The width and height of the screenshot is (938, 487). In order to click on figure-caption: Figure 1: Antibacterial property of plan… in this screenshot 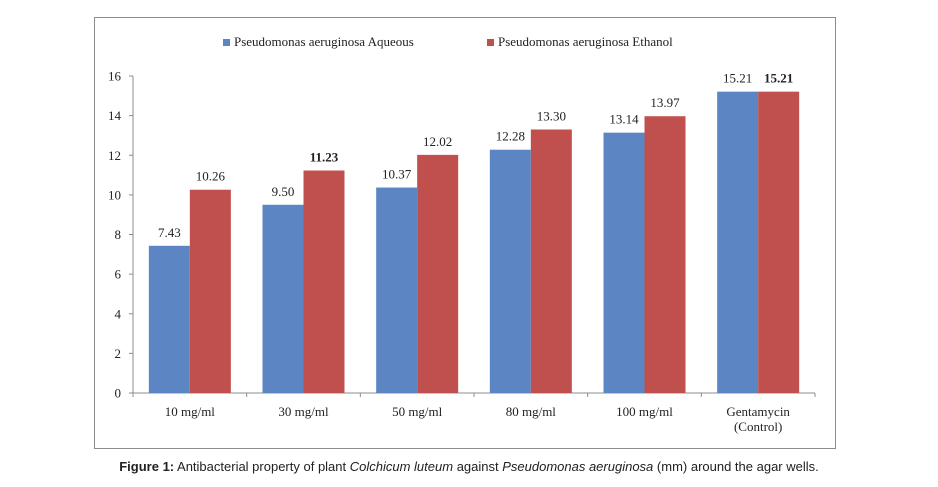, I will do `click(469, 466)`.